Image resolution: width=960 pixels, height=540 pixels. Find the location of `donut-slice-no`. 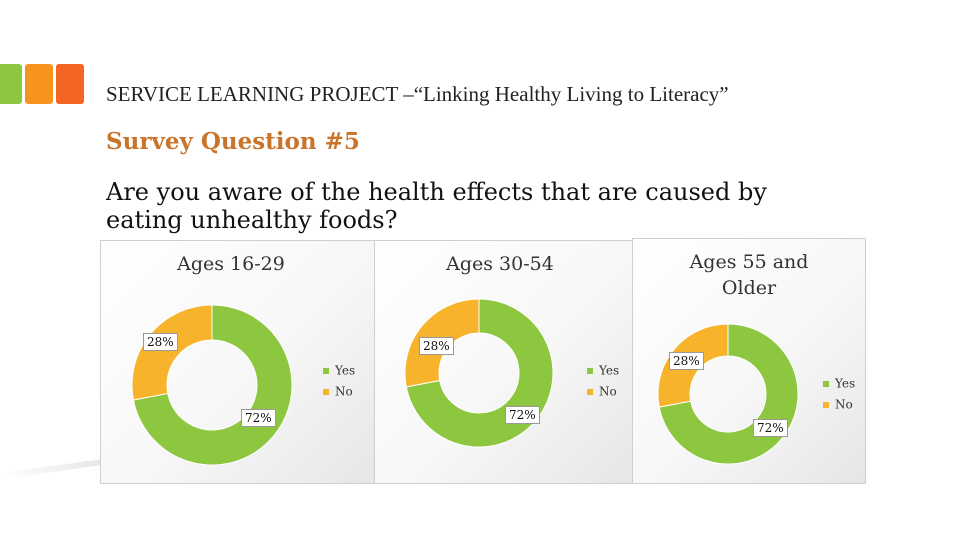

donut-slice-no is located at coordinates (172, 352).